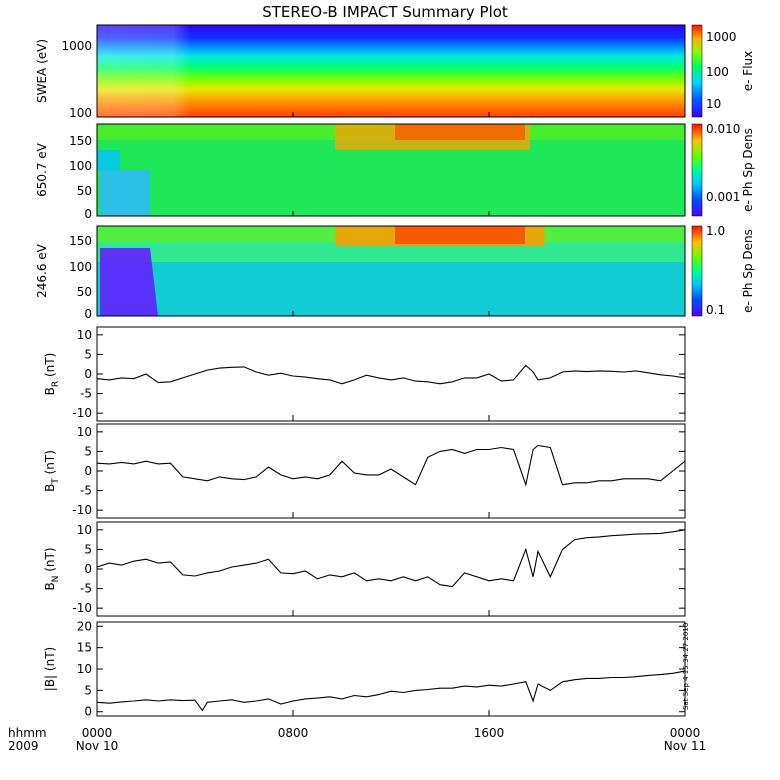  Describe the element at coordinates (80, 166) in the screenshot. I see `pad-650-ytick-100: 100` at that location.